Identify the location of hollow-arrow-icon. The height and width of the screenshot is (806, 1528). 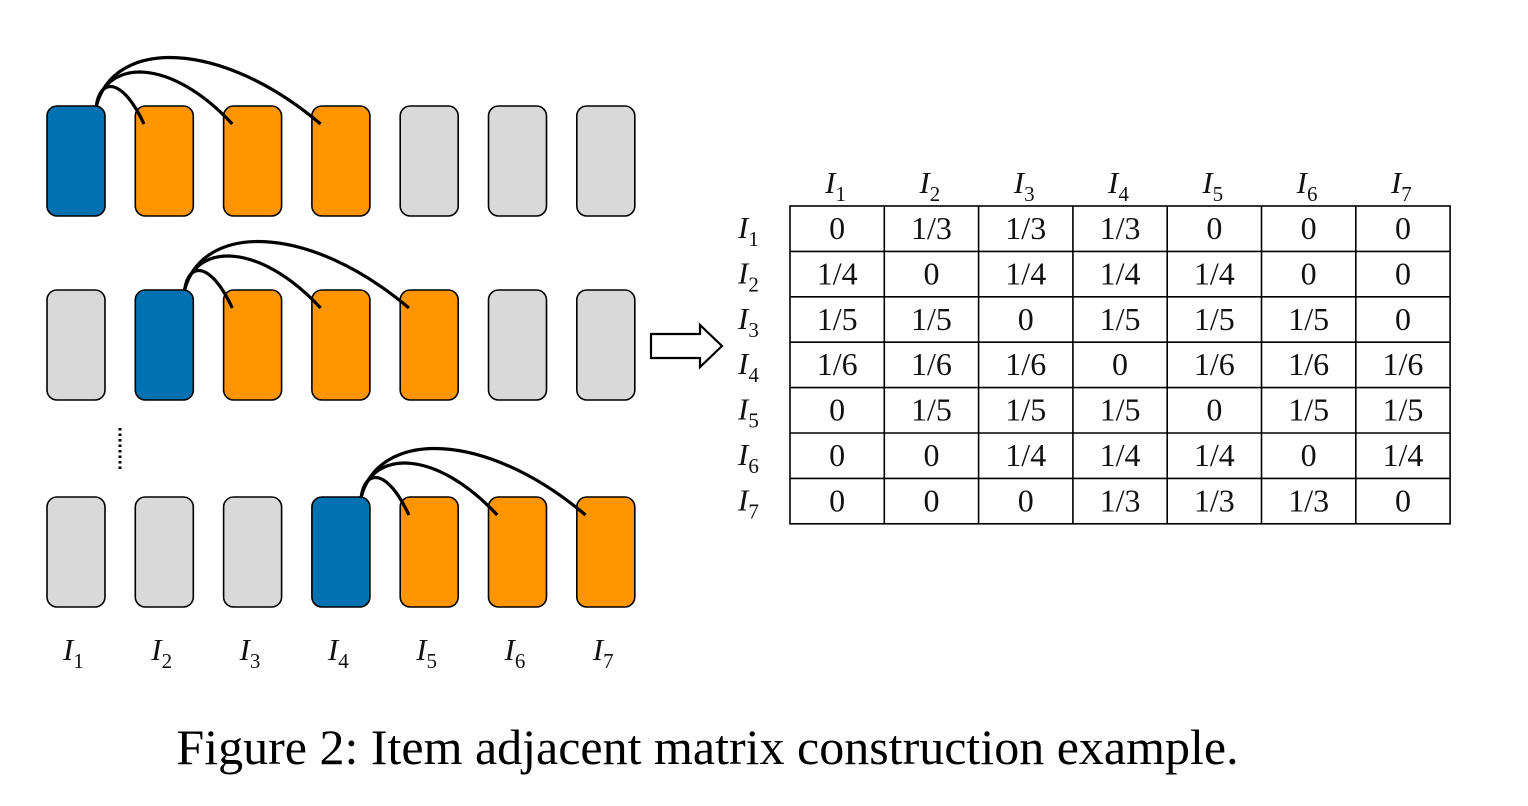
(686, 346).